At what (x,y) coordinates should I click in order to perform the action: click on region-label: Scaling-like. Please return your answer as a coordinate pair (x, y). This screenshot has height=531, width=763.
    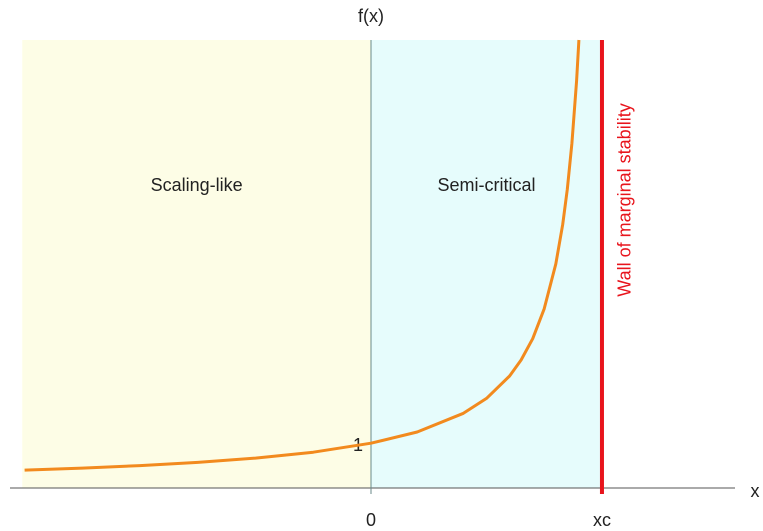
    Looking at the image, I should click on (197, 185).